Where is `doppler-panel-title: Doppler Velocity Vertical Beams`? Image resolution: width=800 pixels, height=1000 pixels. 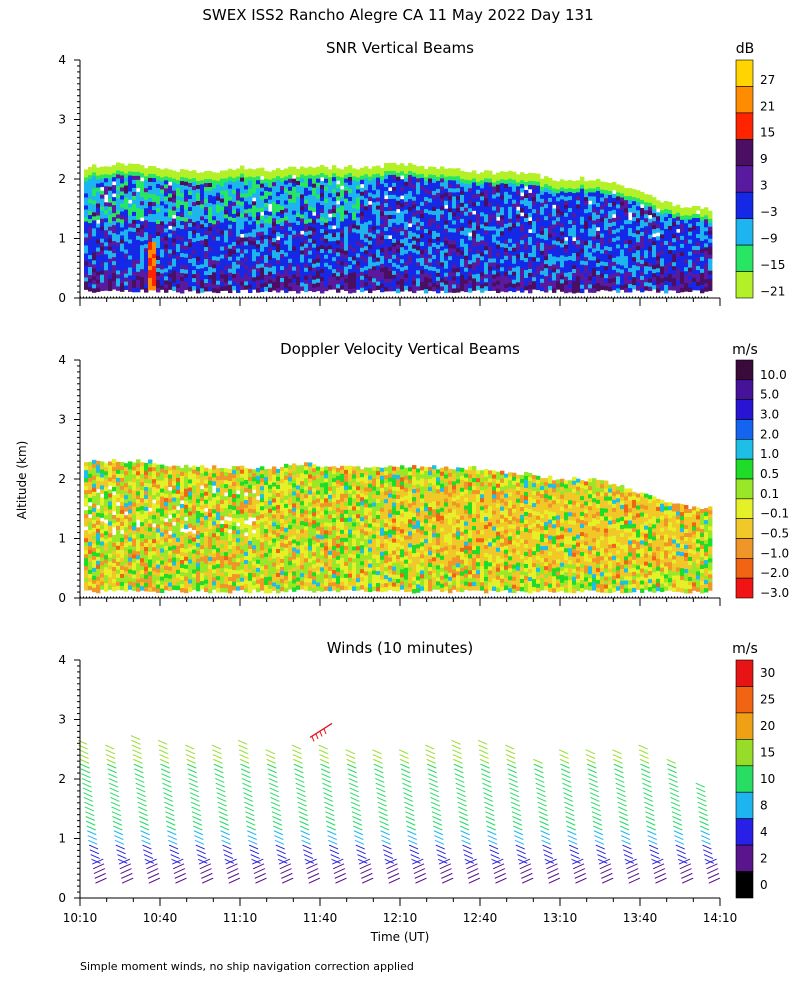 doppler-panel-title: Doppler Velocity Vertical Beams is located at coordinates (400, 349).